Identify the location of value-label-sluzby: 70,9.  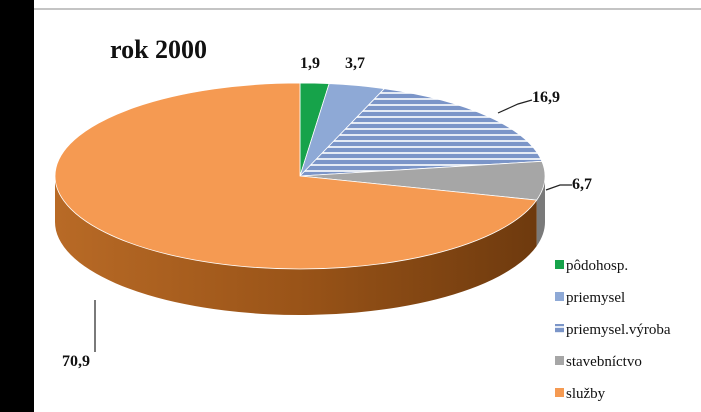
(76, 361).